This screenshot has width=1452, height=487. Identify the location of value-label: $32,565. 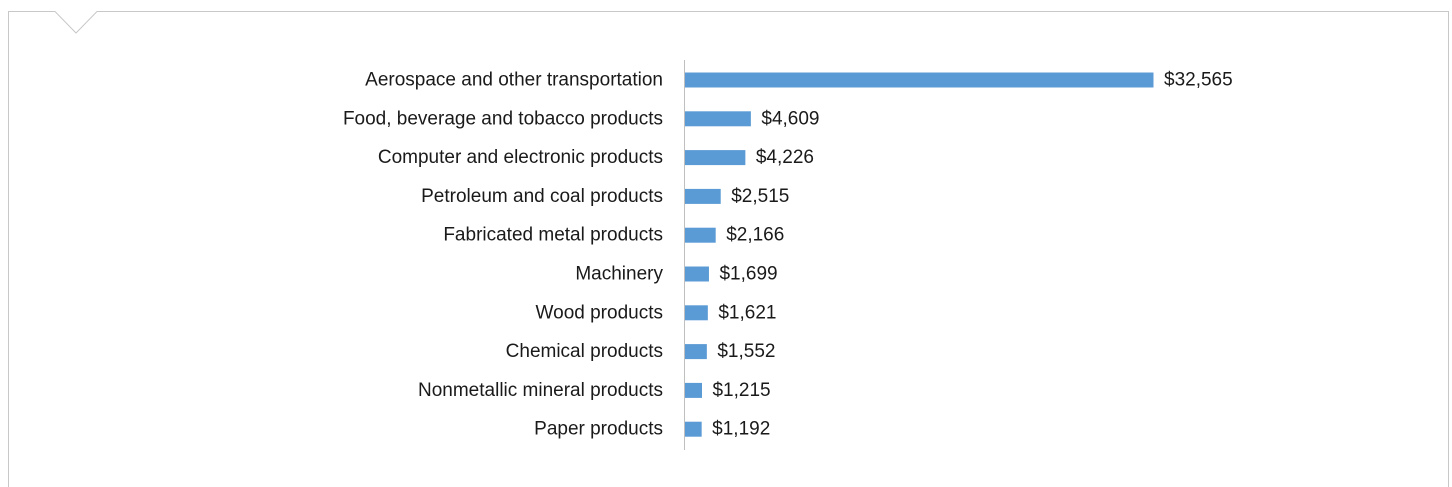
(1198, 80).